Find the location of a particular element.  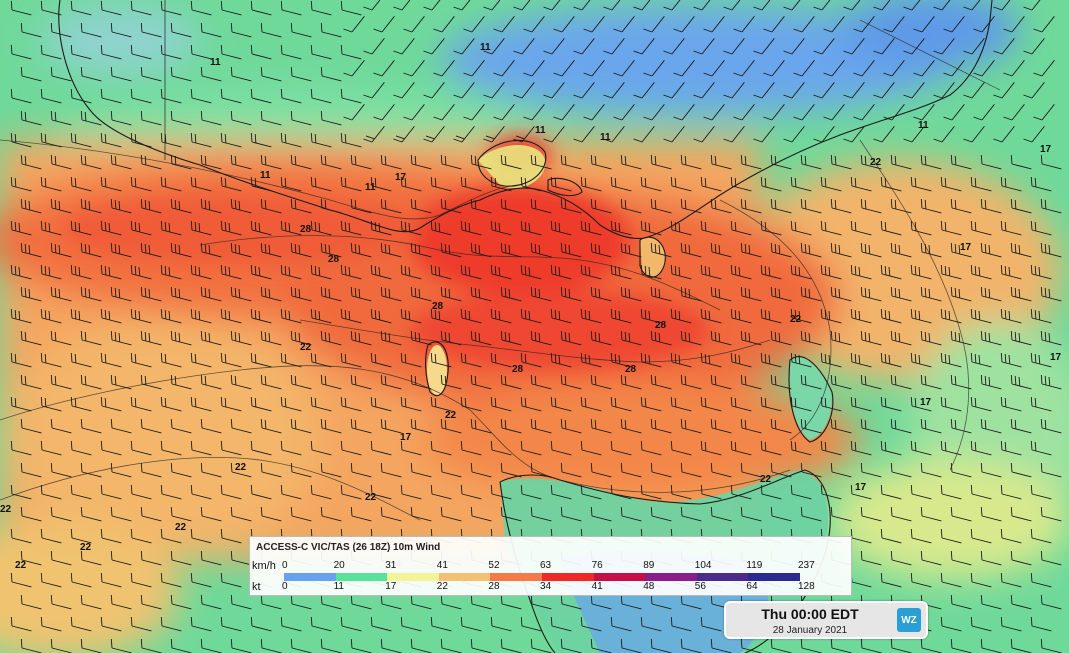

contour-label: 22 is located at coordinates (6, 509).